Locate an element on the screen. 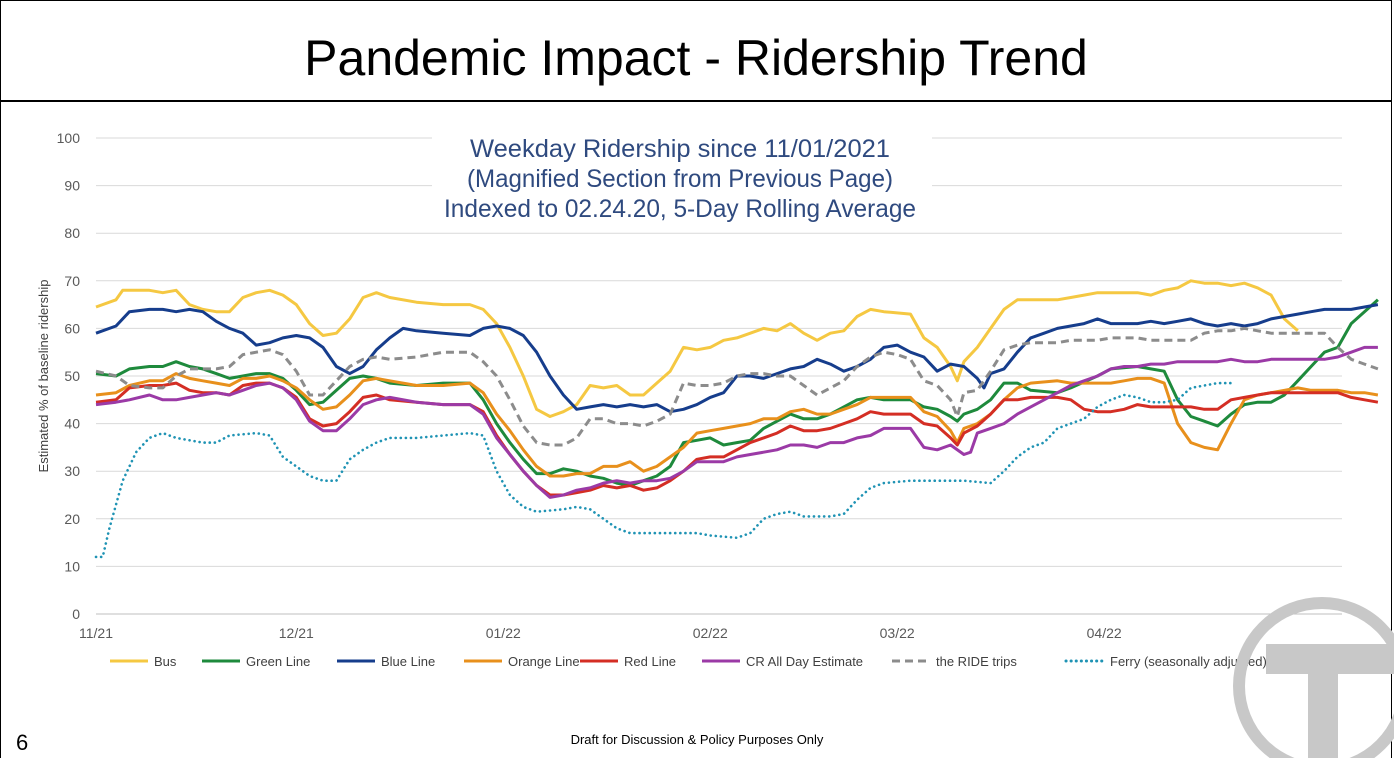 The width and height of the screenshot is (1394, 758). t-logo-icon is located at coordinates (1313, 677).